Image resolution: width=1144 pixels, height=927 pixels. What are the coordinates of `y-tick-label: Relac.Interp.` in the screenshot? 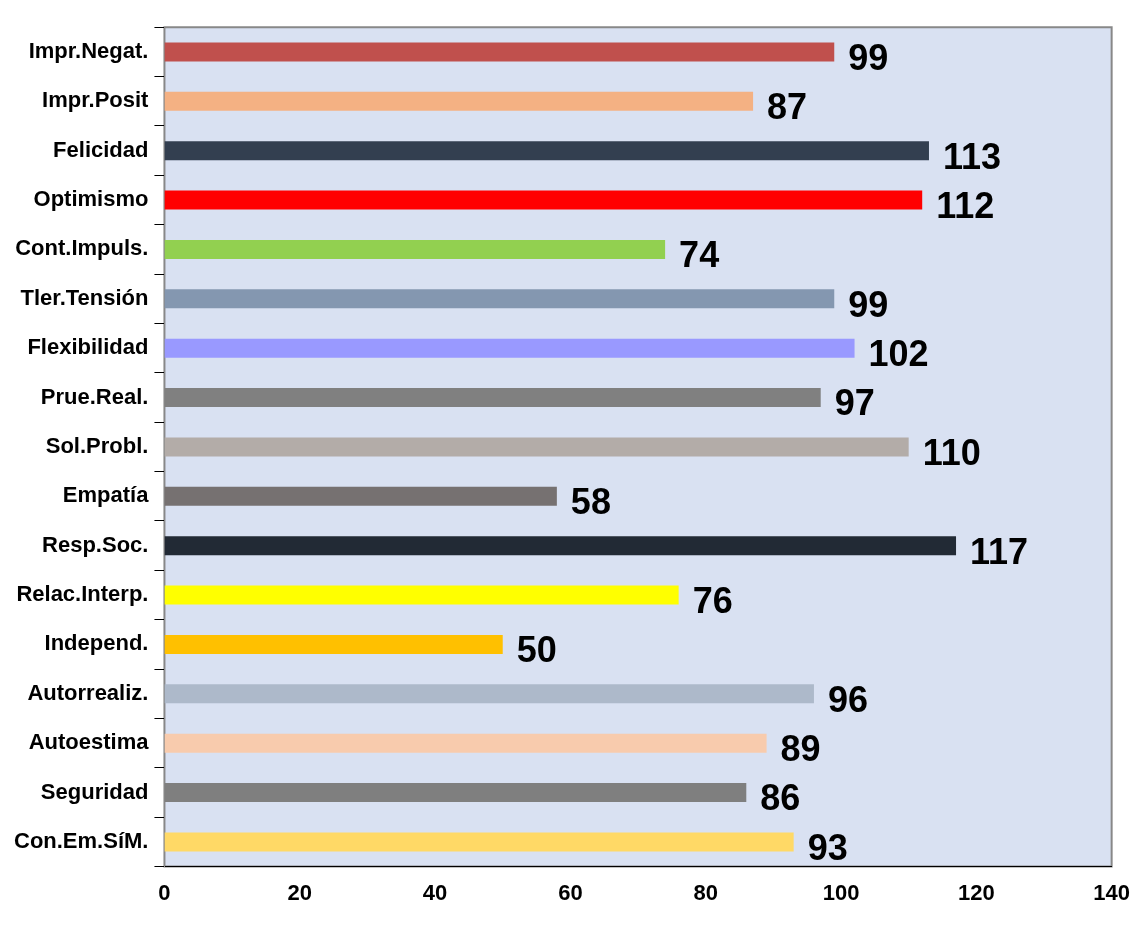 It's located at (82, 594).